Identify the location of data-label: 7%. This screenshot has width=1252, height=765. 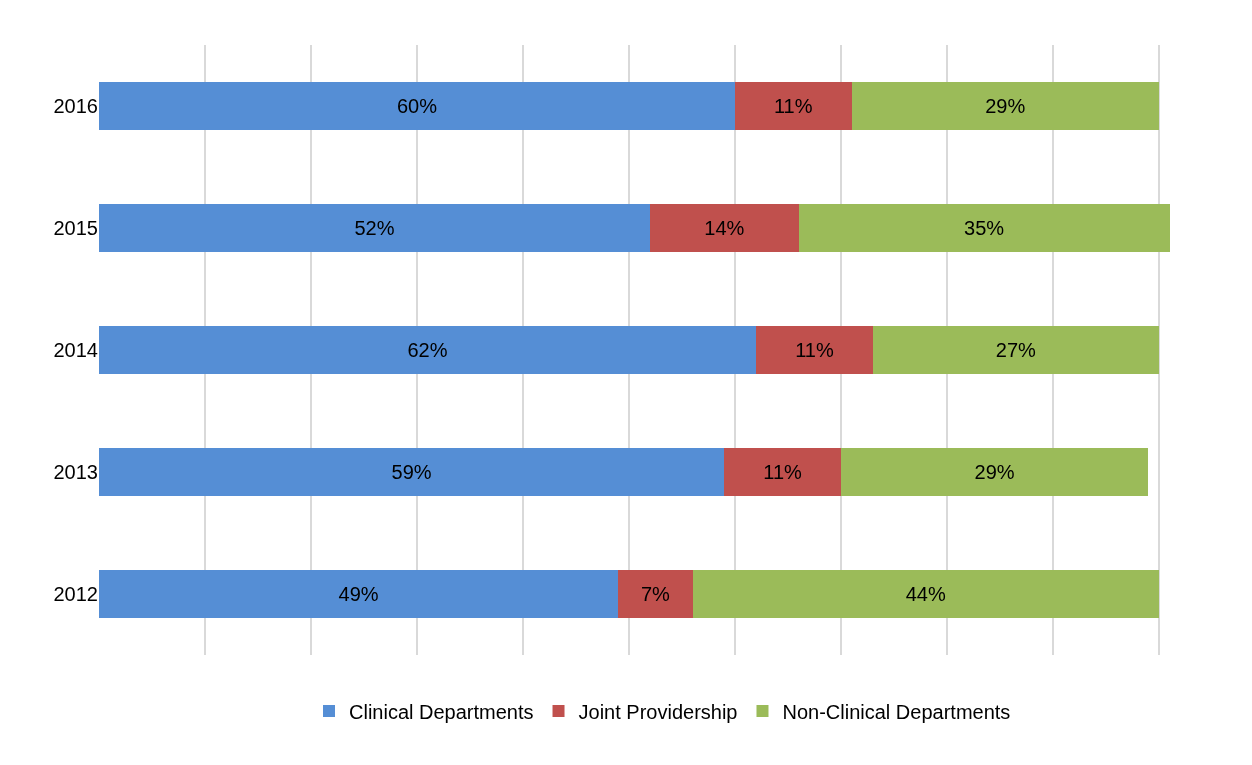
(655, 594).